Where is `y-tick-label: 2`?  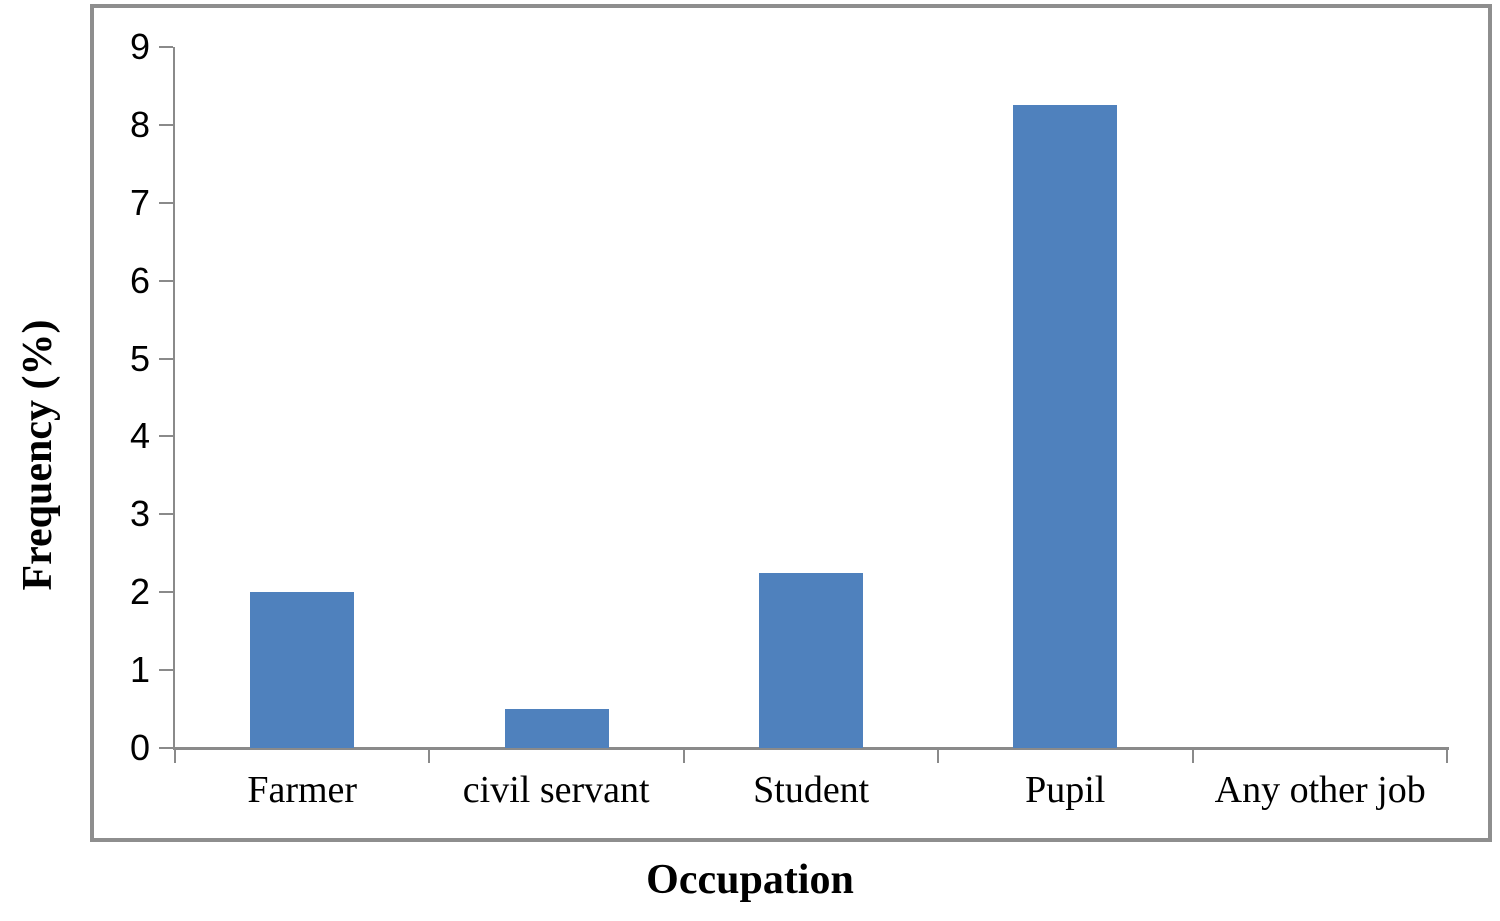
y-tick-label: 2 is located at coordinates (139, 592).